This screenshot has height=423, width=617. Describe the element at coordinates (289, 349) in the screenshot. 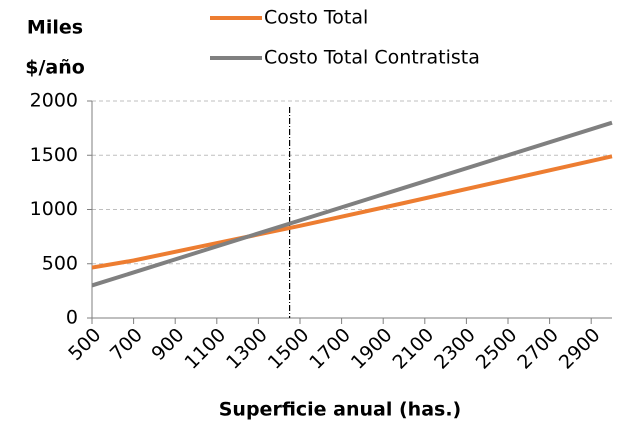

I see `x-tick-label: 1500` at that location.